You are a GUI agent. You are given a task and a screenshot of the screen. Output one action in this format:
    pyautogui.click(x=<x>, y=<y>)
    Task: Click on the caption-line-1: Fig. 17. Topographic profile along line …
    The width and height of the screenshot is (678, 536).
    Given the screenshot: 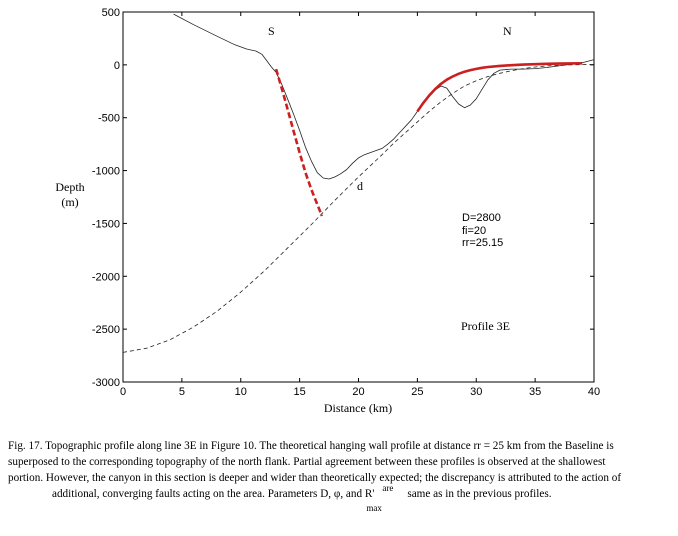 What is the action you would take?
    pyautogui.click(x=311, y=446)
    